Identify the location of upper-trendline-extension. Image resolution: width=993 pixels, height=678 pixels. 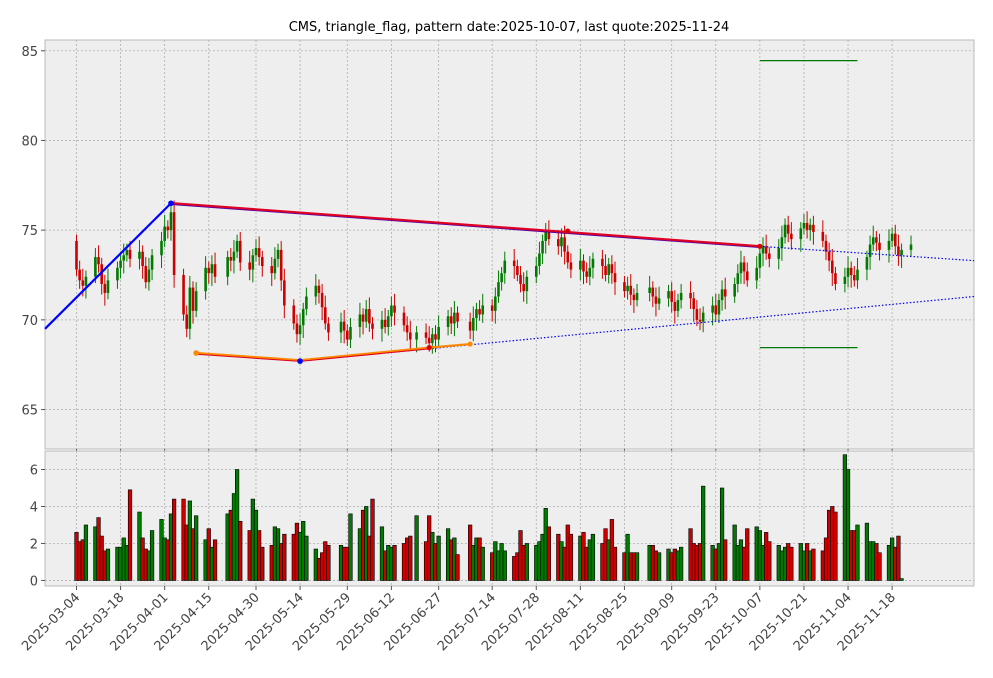
(867, 253).